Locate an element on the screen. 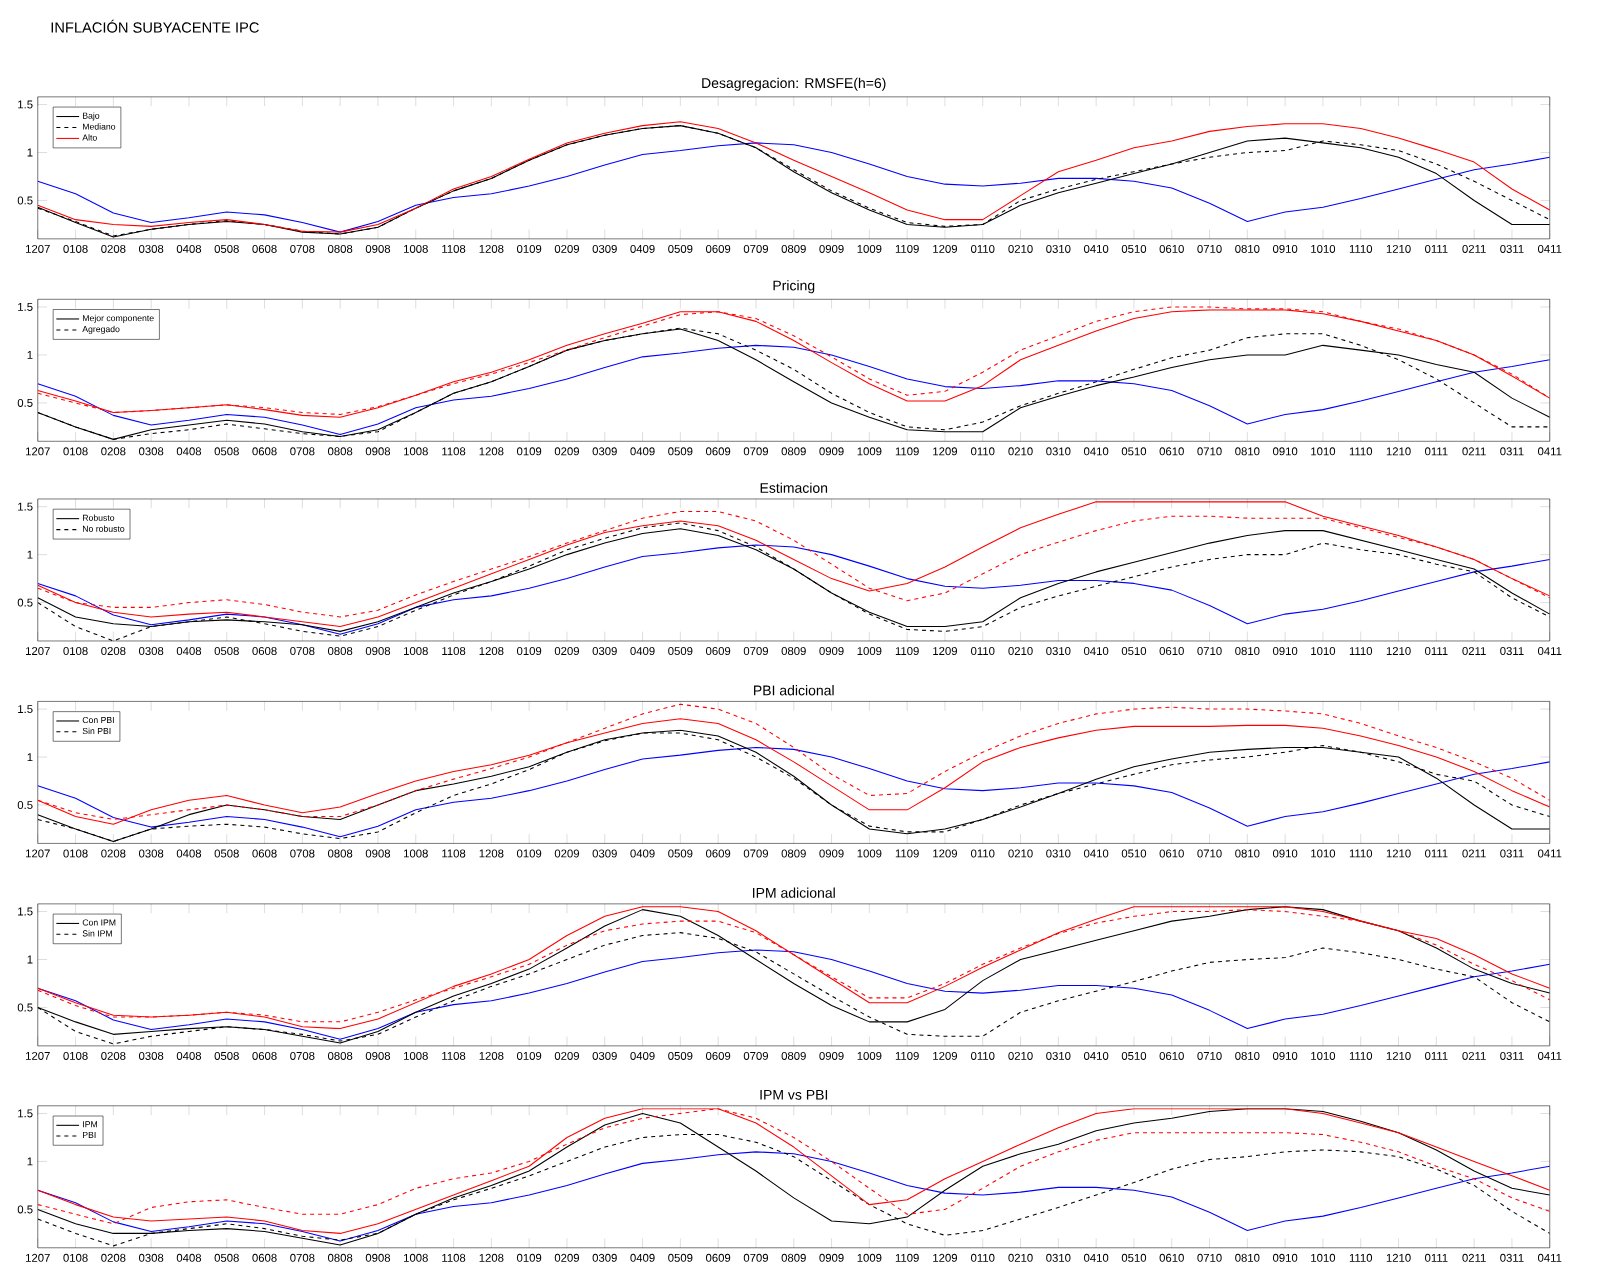  legend-label: Con PBI is located at coordinates (98, 720).